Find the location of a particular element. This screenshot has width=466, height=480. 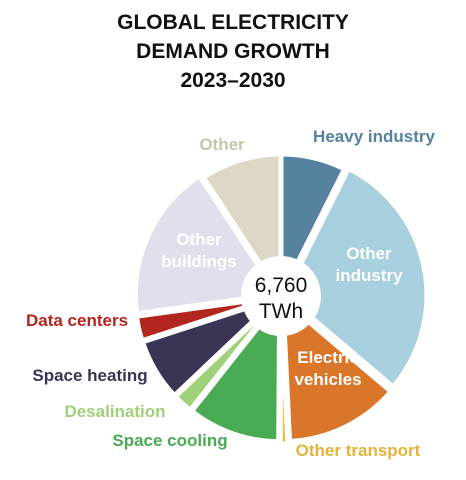

slice-label-other: Other is located at coordinates (222, 144).